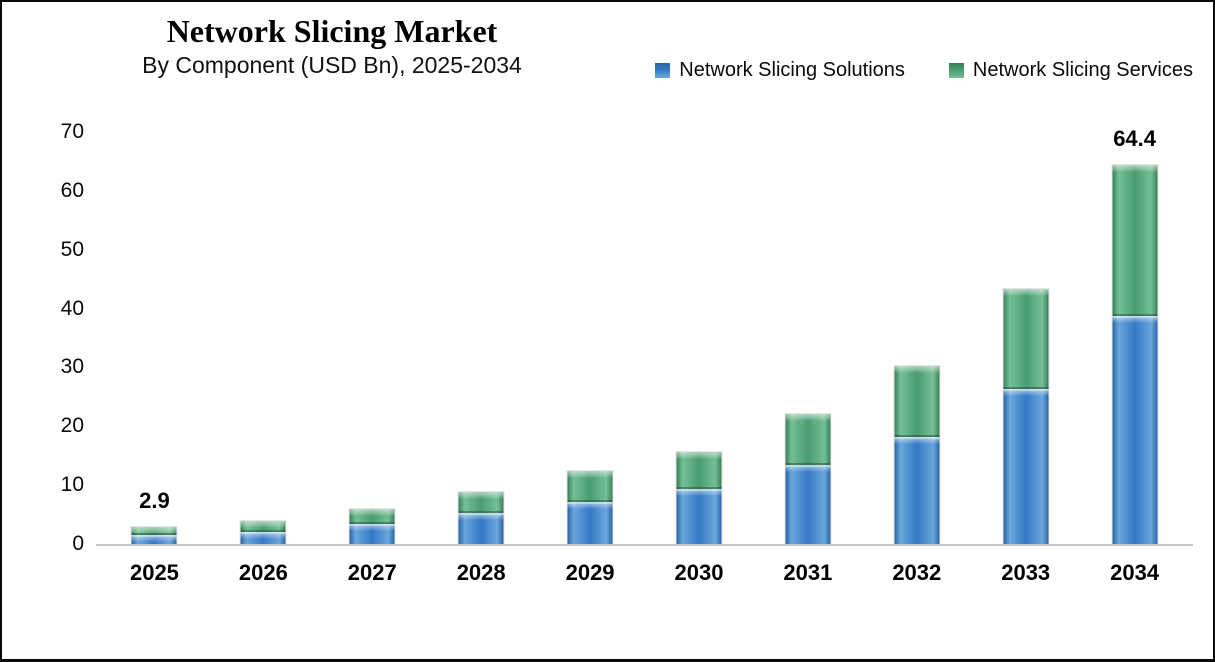  Describe the element at coordinates (154, 572) in the screenshot. I see `x-tick-label: 2025` at that location.